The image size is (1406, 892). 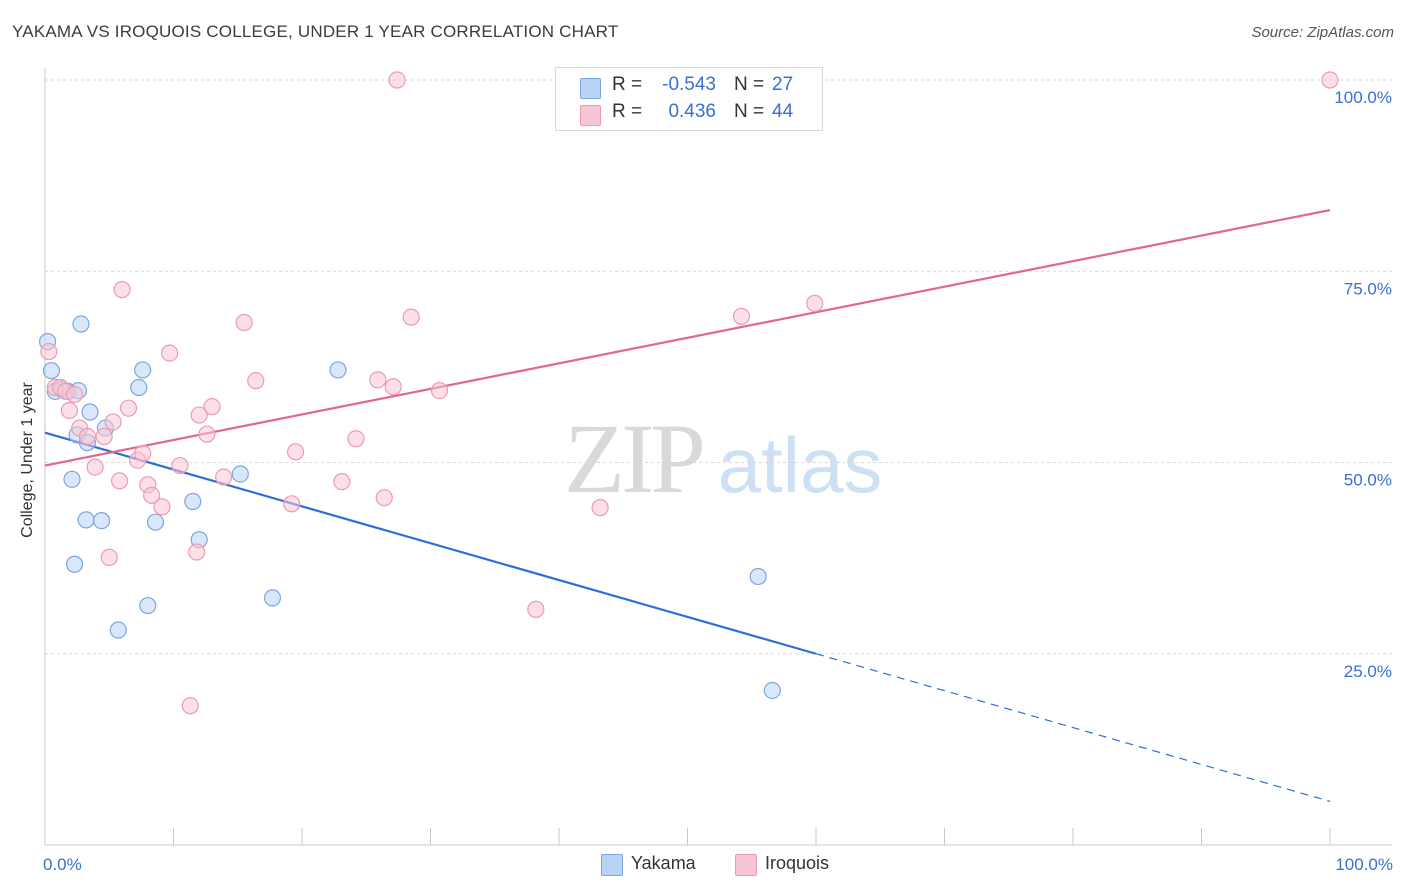 I want to click on legend-row-iroquois: R = 0.436 N = 44, so click(x=689, y=115).